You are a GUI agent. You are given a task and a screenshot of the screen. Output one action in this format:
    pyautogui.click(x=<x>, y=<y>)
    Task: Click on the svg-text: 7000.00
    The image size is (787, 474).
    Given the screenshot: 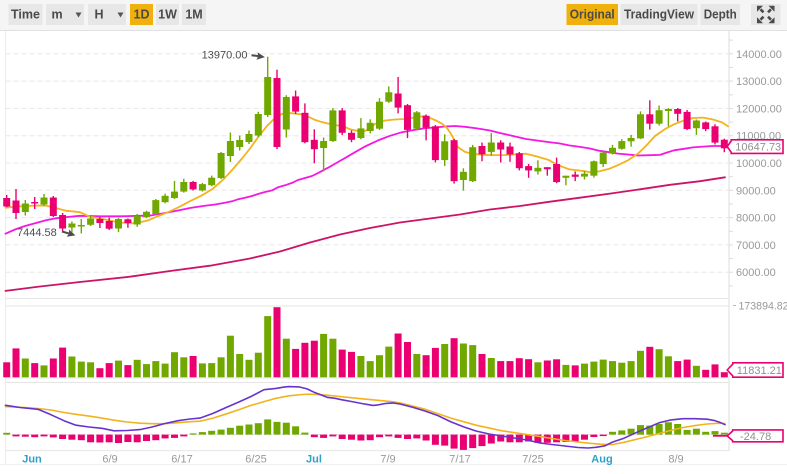 What is the action you would take?
    pyautogui.click(x=756, y=246)
    